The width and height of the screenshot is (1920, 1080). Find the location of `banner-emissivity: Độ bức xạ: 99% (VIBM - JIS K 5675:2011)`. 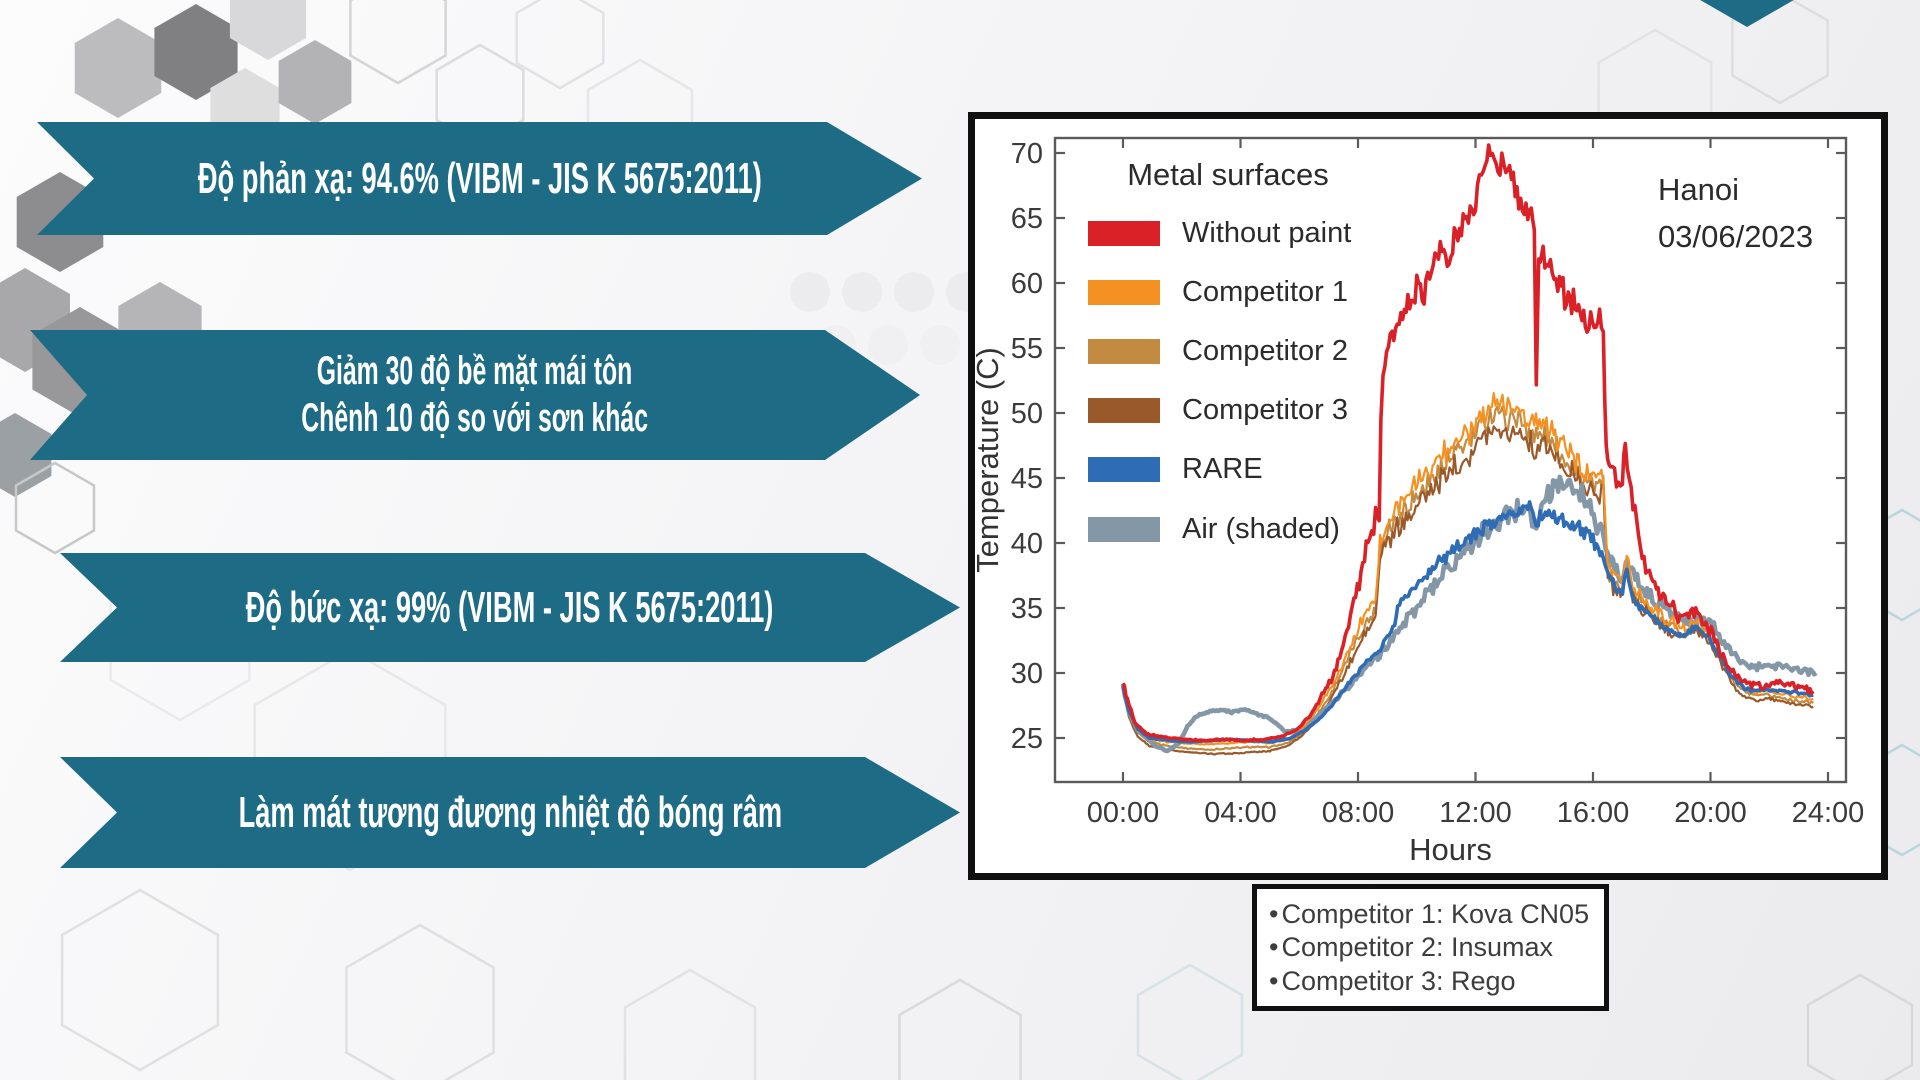

banner-emissivity: Độ bức xạ: 99% (VIBM - JIS K 5675:2011) is located at coordinates (510, 607).